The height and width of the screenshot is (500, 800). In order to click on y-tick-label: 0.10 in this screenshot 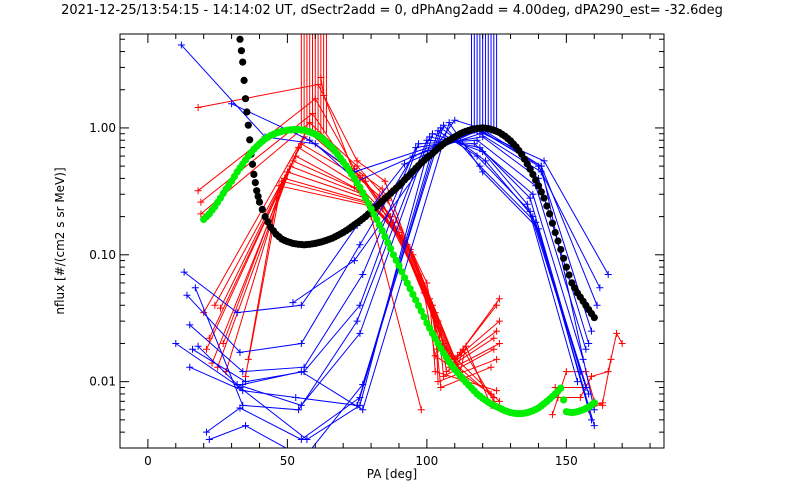, I will do `click(102, 255)`.